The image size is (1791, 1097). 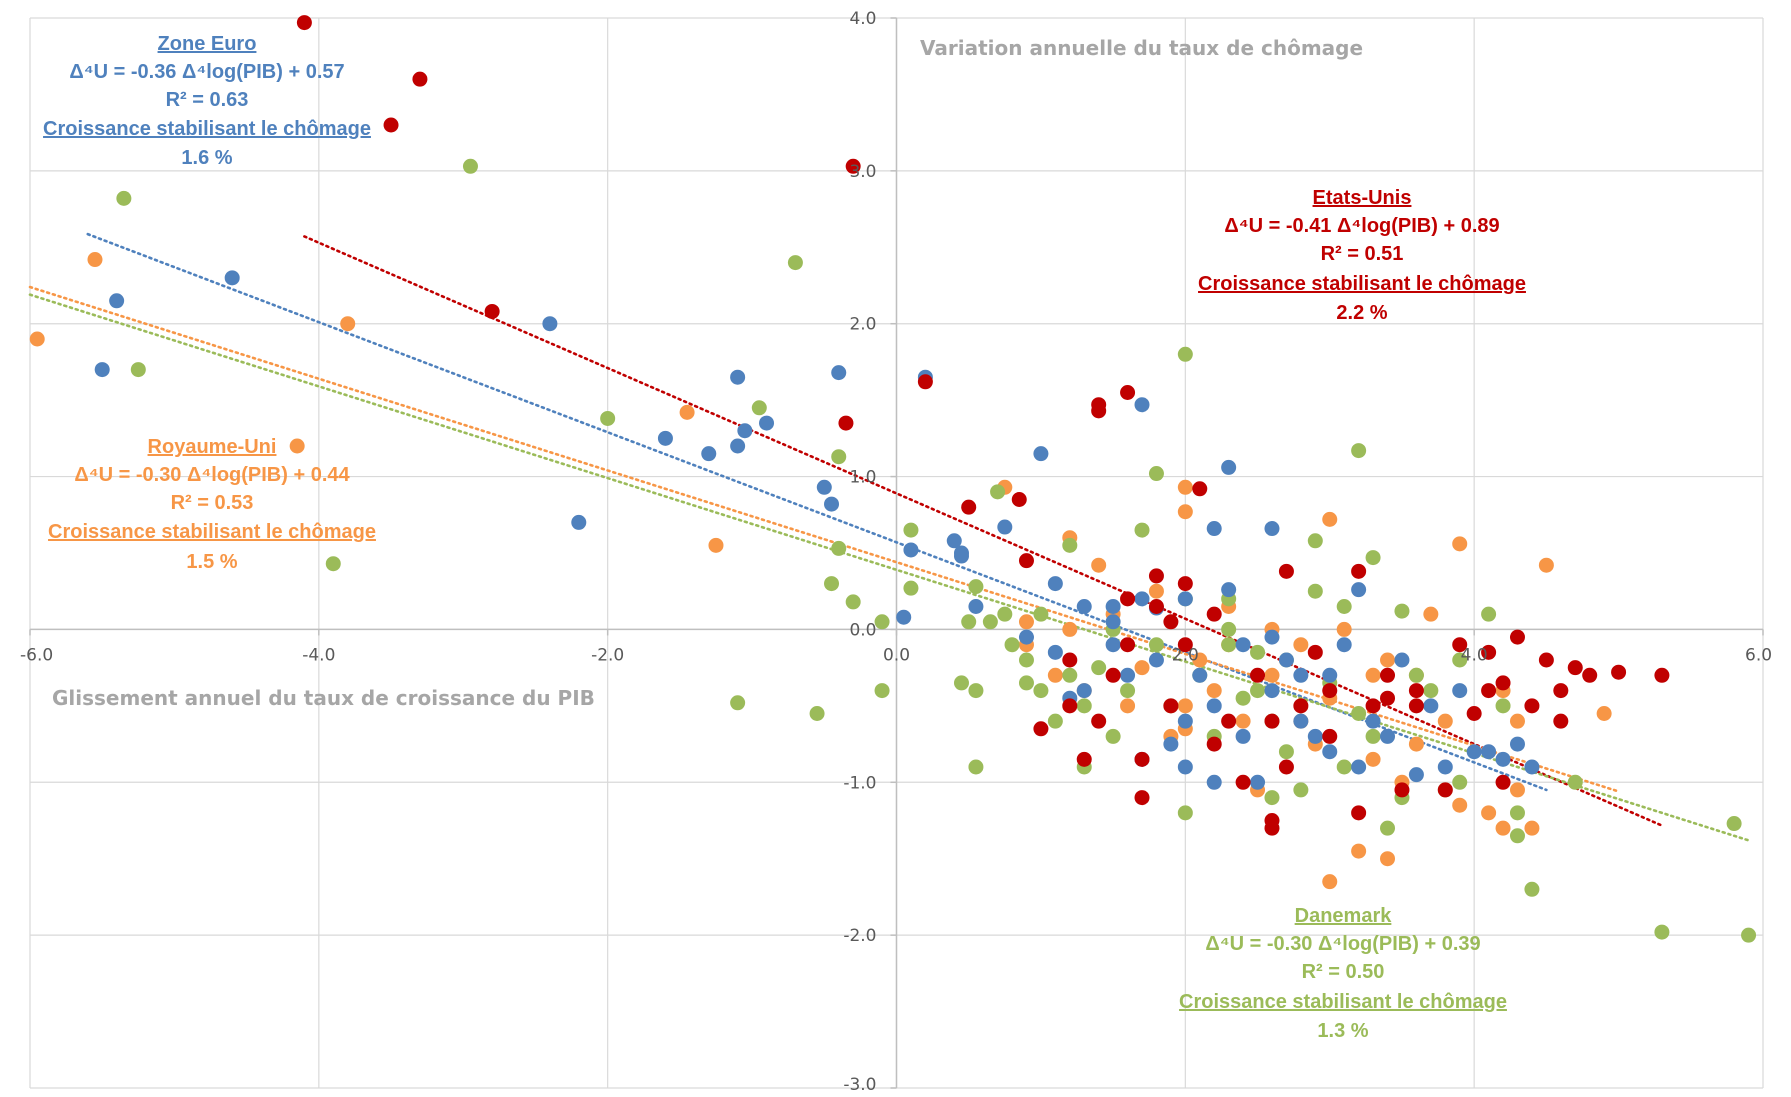 What do you see at coordinates (1758, 655) in the screenshot?
I see `x-tick-label: 6.0` at bounding box center [1758, 655].